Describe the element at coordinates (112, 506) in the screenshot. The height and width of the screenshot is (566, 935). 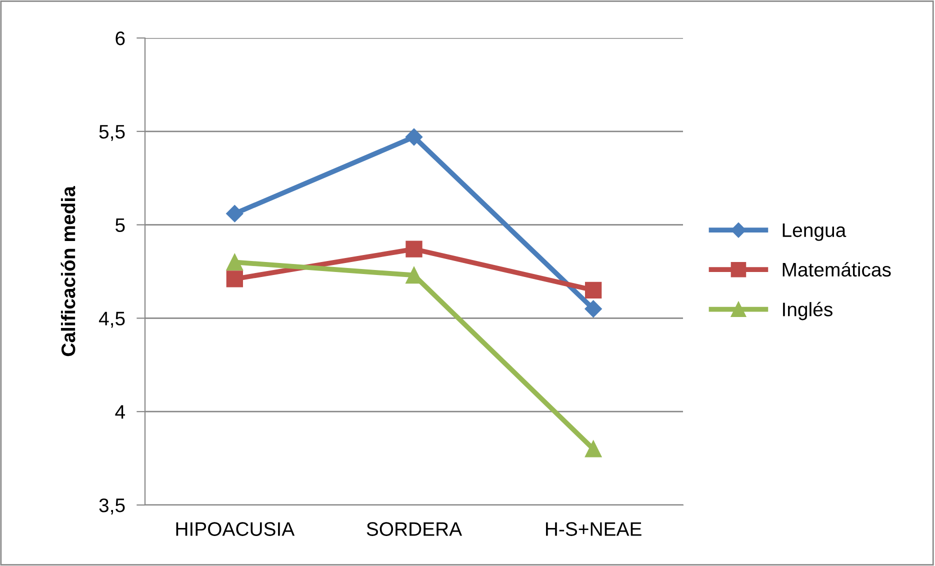
I see `y-tick-label: 3,5` at that location.